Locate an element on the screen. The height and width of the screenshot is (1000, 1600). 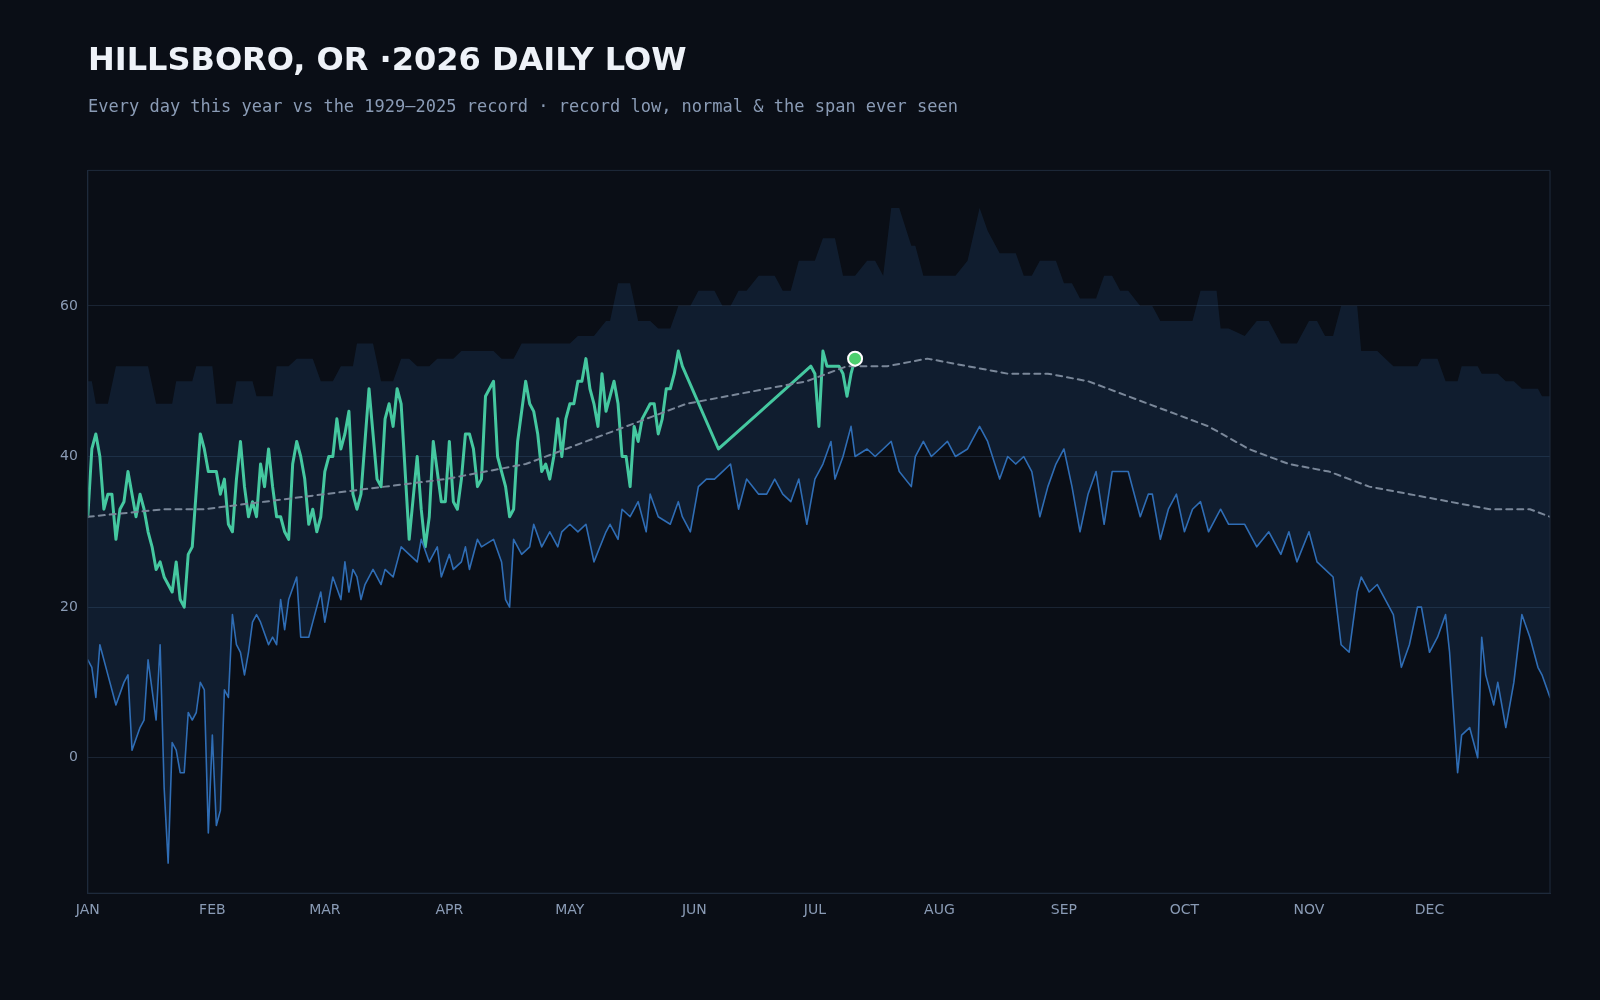
y-tick-label: 60 is located at coordinates (68, 304).